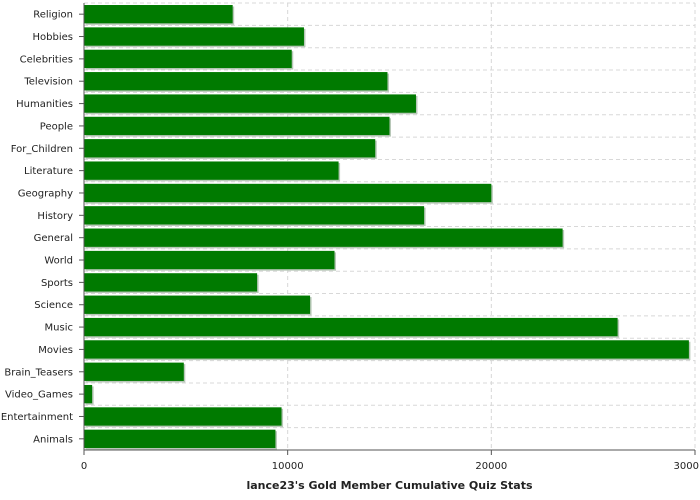 This screenshot has width=700, height=500. Describe the element at coordinates (84, 466) in the screenshot. I see `x-tick-label: 0` at that location.